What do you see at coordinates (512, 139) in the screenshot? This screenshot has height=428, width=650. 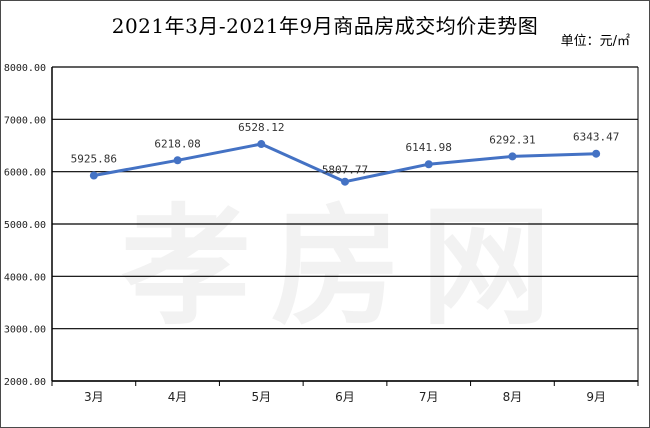 I see `data-label: 6292.31` at bounding box center [512, 139].